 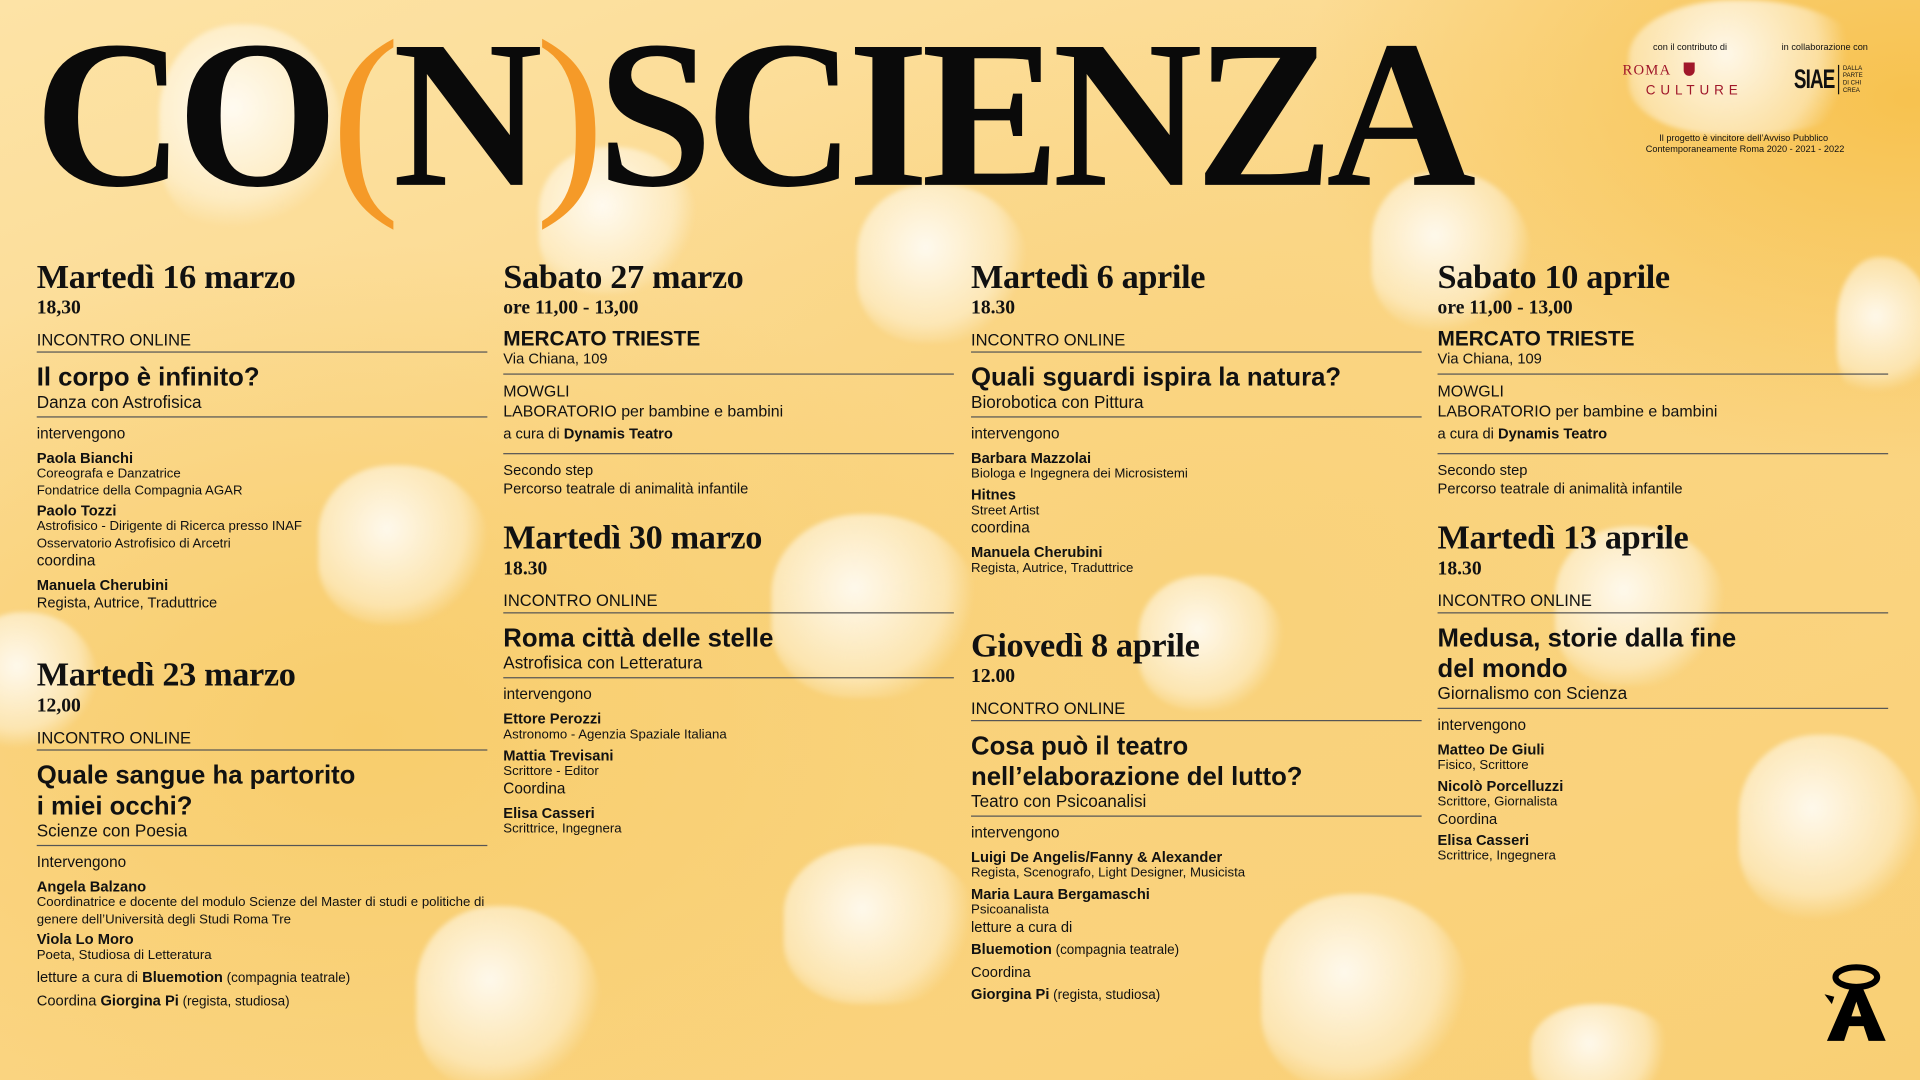 What do you see at coordinates (1689, 69) in the screenshot?
I see `roma-shield-icon` at bounding box center [1689, 69].